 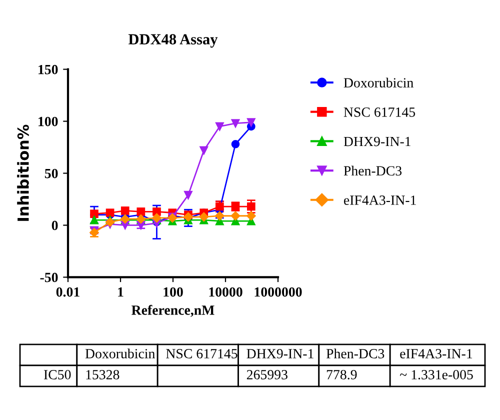 What do you see at coordinates (373, 171) in the screenshot?
I see `legend-label: Phen-DC3` at bounding box center [373, 171].